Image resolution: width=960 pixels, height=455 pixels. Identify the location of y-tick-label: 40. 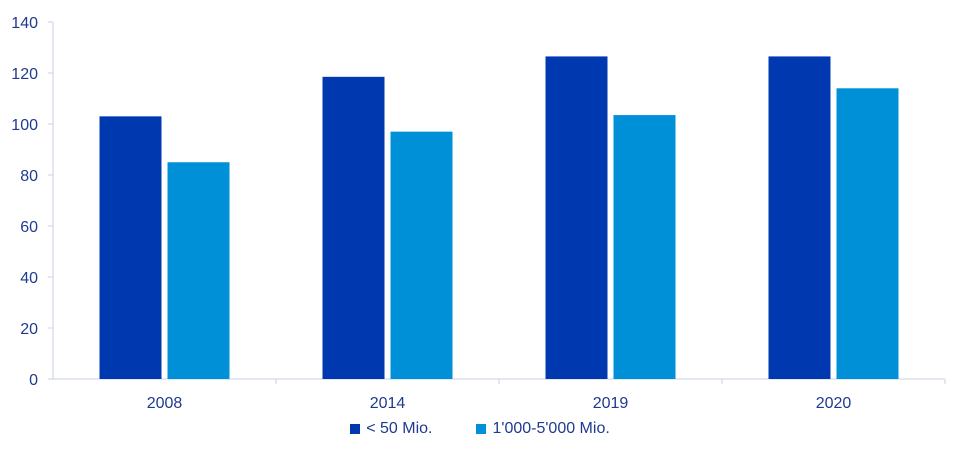
(29, 278).